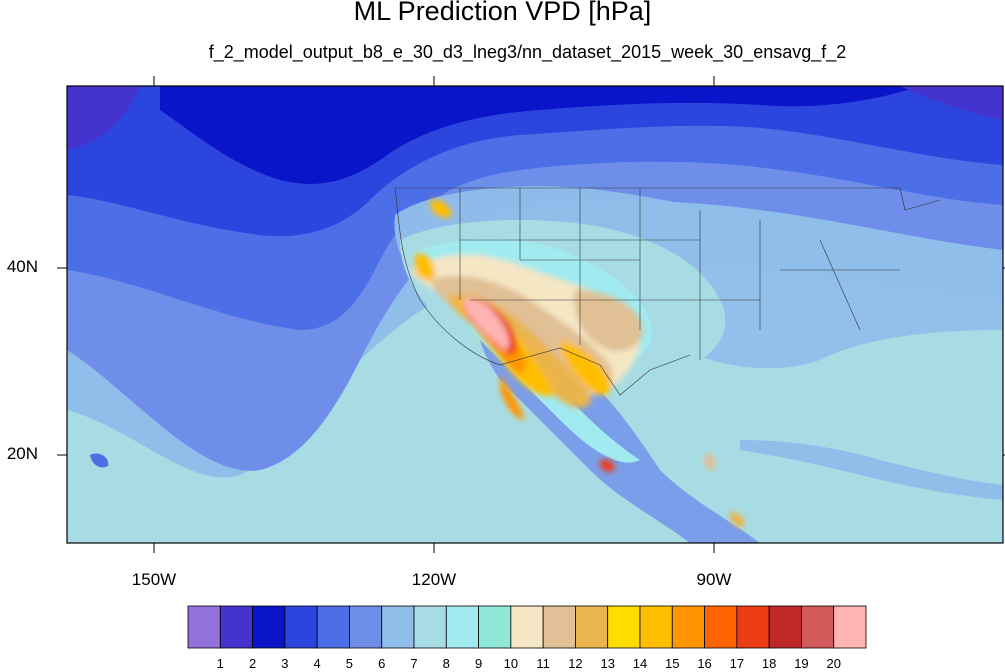 This screenshot has width=1005, height=672. What do you see at coordinates (714, 579) in the screenshot?
I see `lon-label-90w: 90W` at bounding box center [714, 579].